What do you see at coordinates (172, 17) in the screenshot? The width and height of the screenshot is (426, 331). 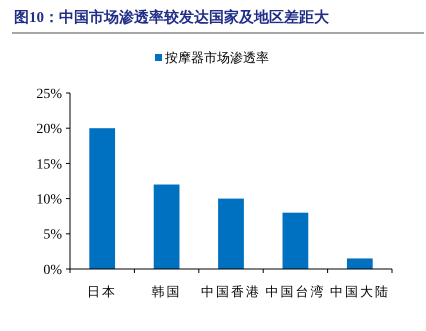 I see `chart-title: 图10：中国市场渗透率较发达国家及地区差距大` at bounding box center [172, 17].